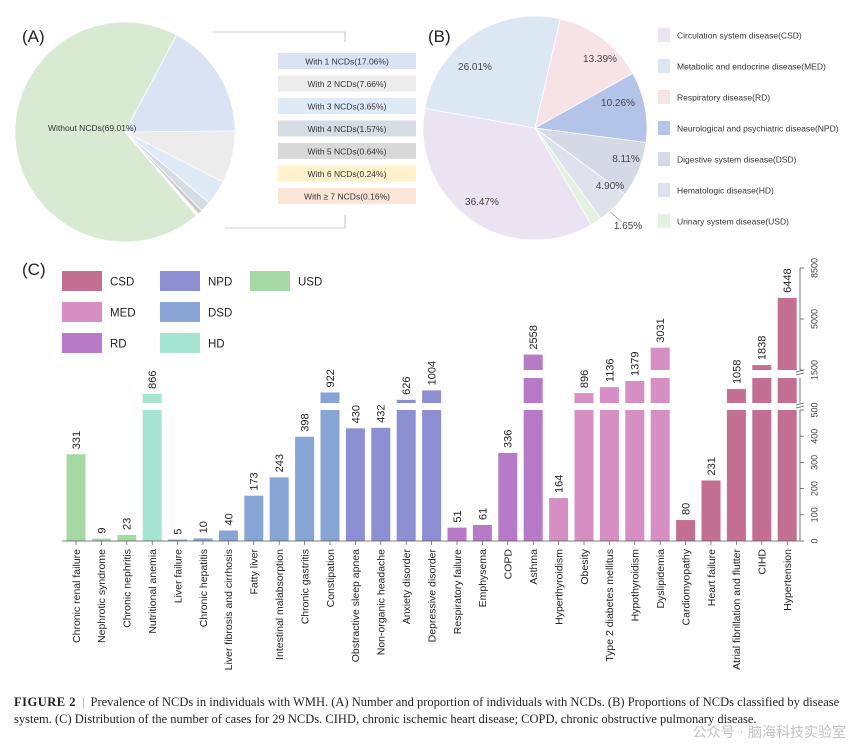 The height and width of the screenshot is (755, 864). I want to click on bar-value-copd: 336, so click(509, 439).